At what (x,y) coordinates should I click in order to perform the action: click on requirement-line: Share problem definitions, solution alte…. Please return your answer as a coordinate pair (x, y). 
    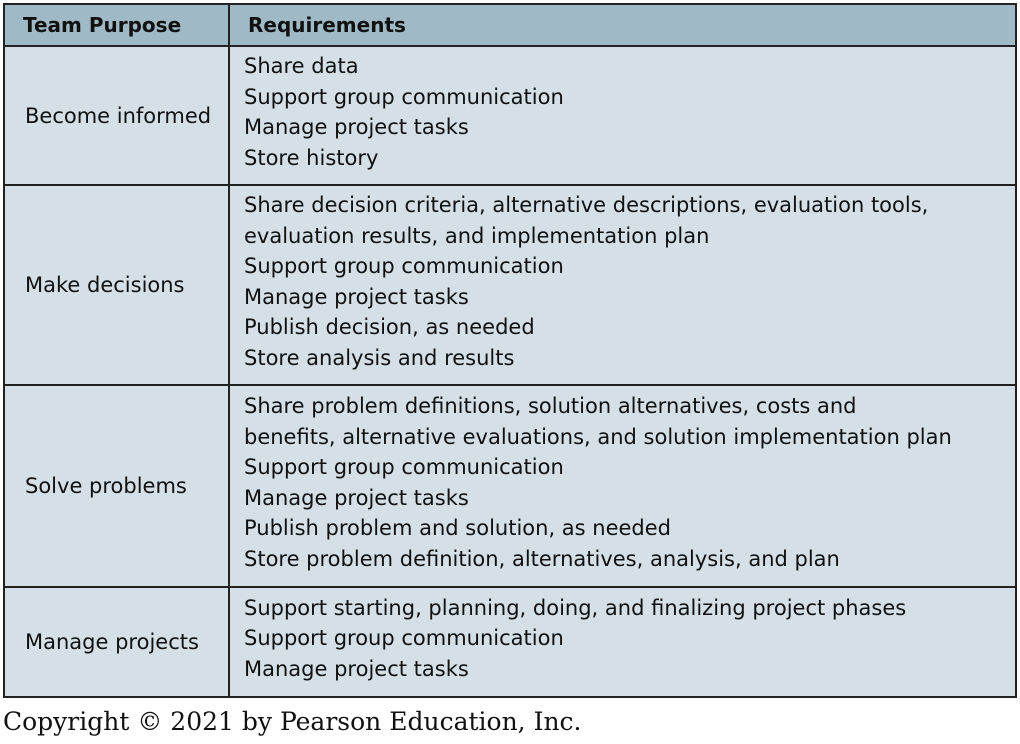
    Looking at the image, I should click on (550, 406).